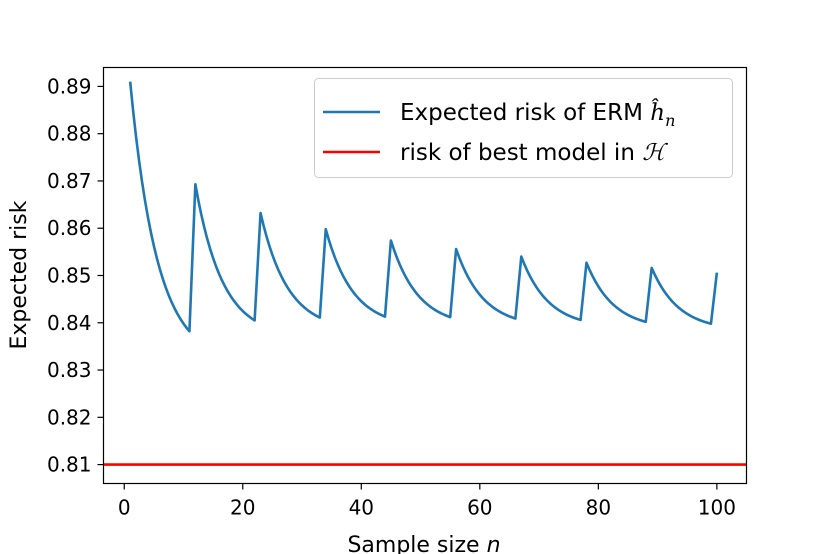 This screenshot has width=830, height=554. Describe the element at coordinates (413, 543) in the screenshot. I see `x-axis-label-text: Sample size` at that location.